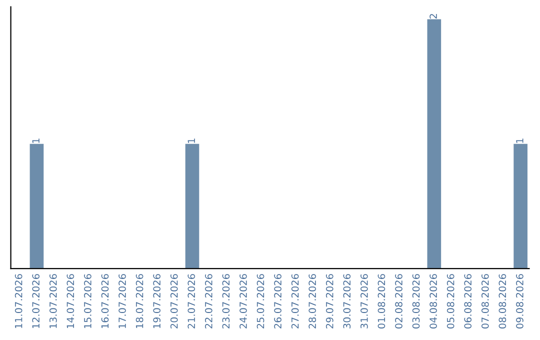 The image size is (540, 340). Describe the element at coordinates (450, 301) in the screenshot. I see `x-tick-label: 05.08.2026` at that location.